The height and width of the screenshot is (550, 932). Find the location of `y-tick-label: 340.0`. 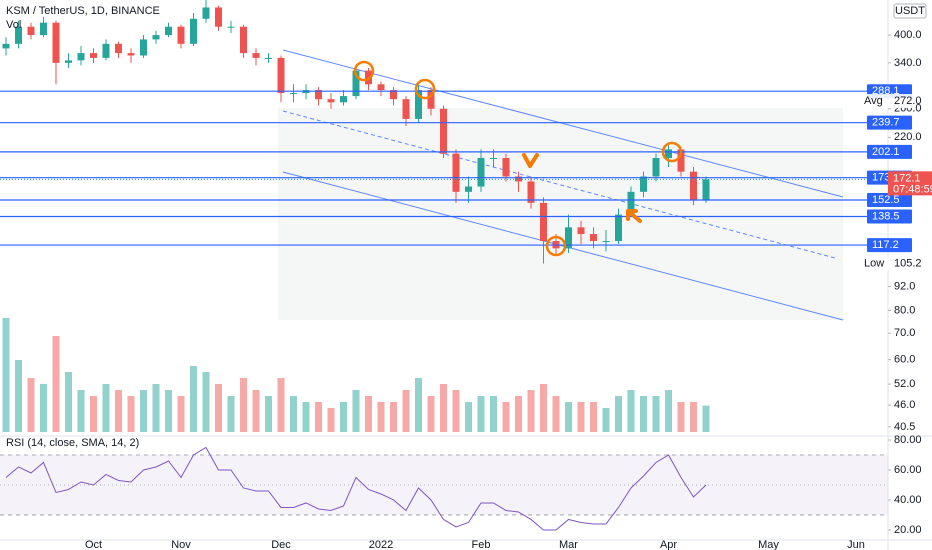

y-tick-label: 340.0 is located at coordinates (908, 63).